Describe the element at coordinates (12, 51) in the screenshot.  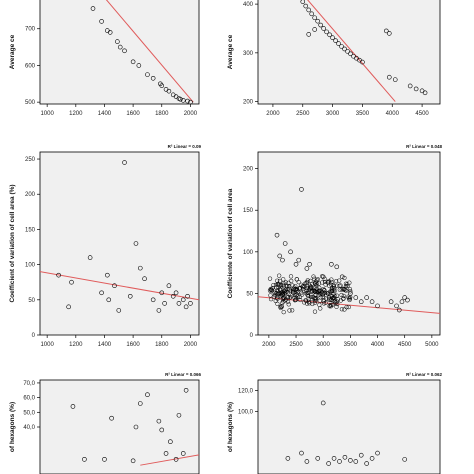
I see `y-axis-label: Average ce` at that location.